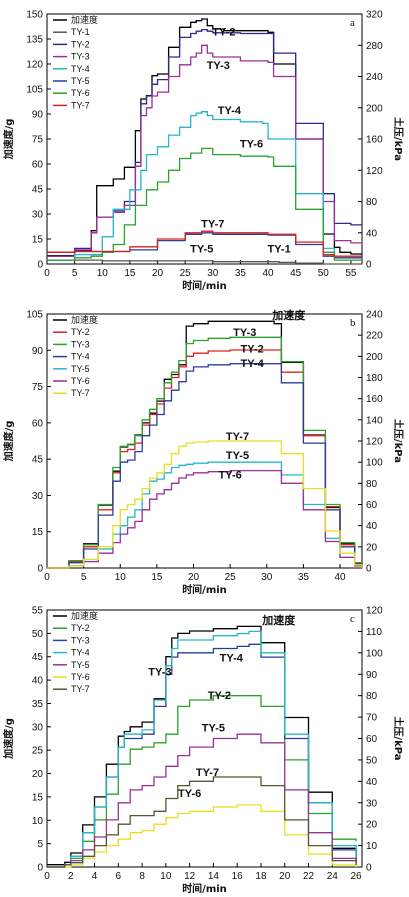  I want to click on y2-tick-label: 90, so click(372, 675).